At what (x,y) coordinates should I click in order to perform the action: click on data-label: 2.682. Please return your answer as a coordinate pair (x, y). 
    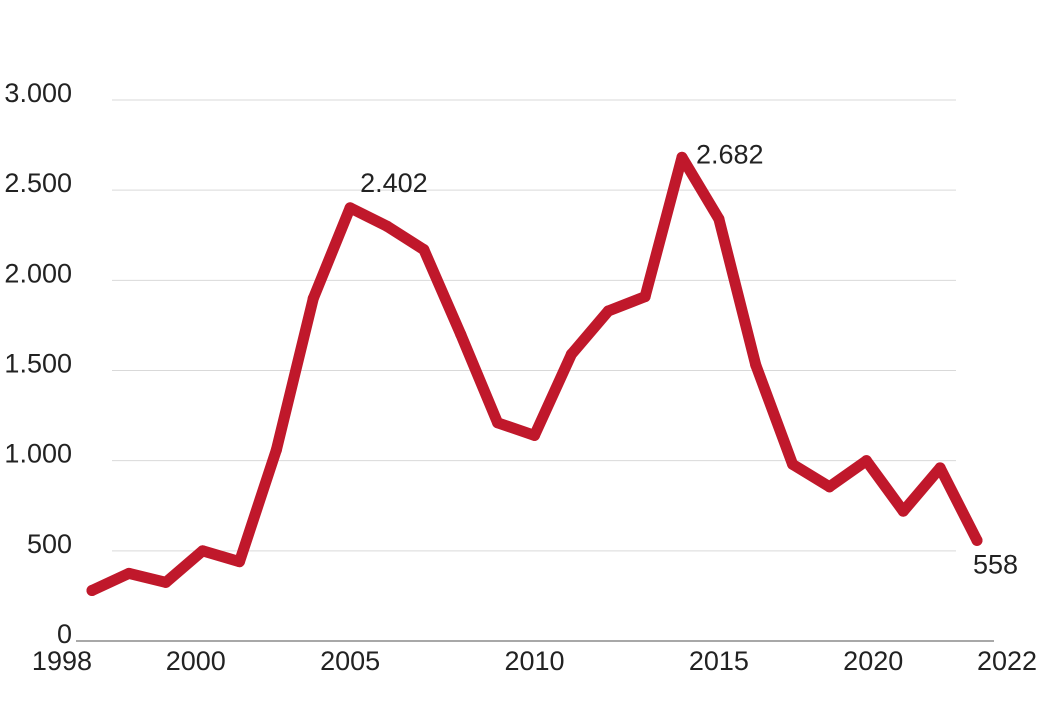
    Looking at the image, I should click on (730, 154).